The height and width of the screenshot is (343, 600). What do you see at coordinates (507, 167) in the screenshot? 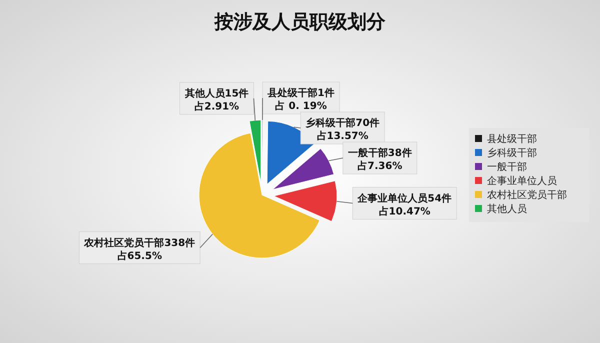
I see `legend-label: 一般干部` at bounding box center [507, 167].